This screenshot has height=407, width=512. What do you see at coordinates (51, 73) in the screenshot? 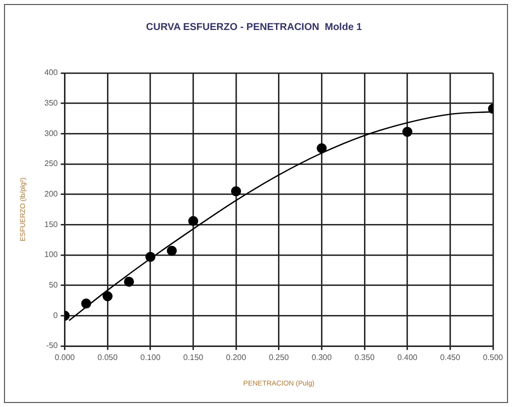
I see `y-tick-label: 400` at bounding box center [51, 73].